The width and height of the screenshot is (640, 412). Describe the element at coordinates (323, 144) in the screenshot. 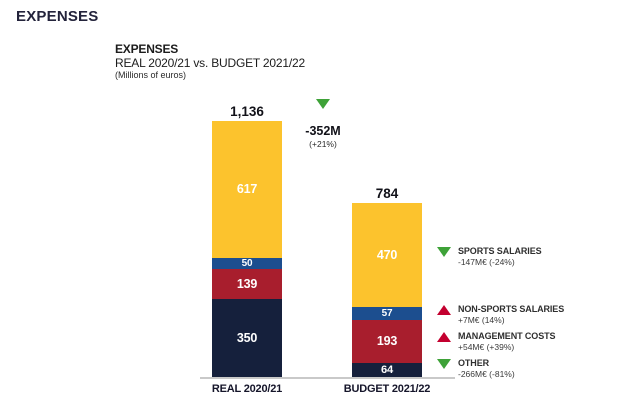

I see `total-delta-percent: (+21%)` at that location.